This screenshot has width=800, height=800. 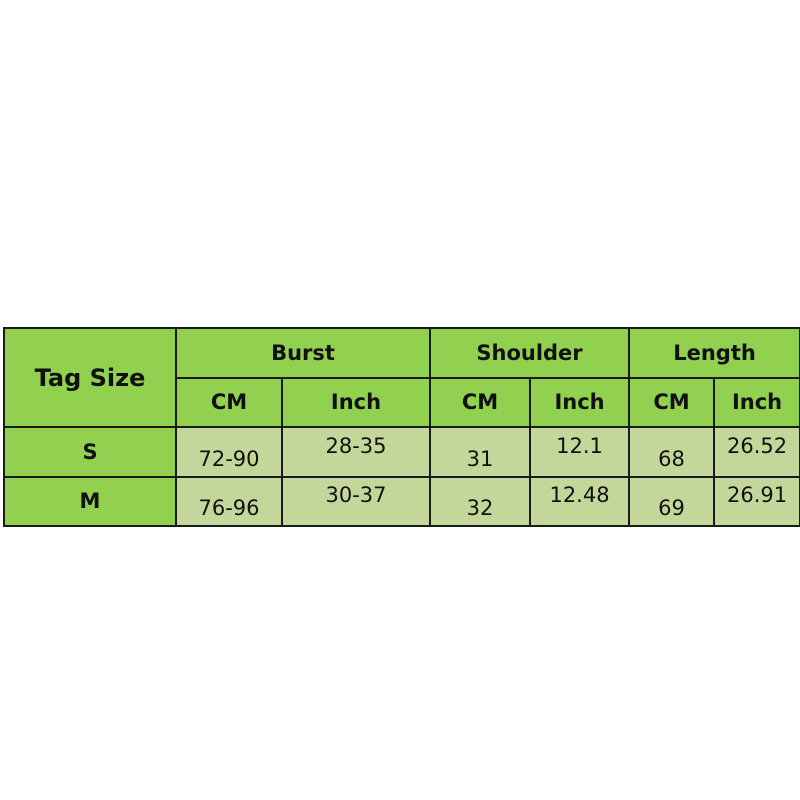 I want to click on table-cell: 76-96, so click(x=229, y=501).